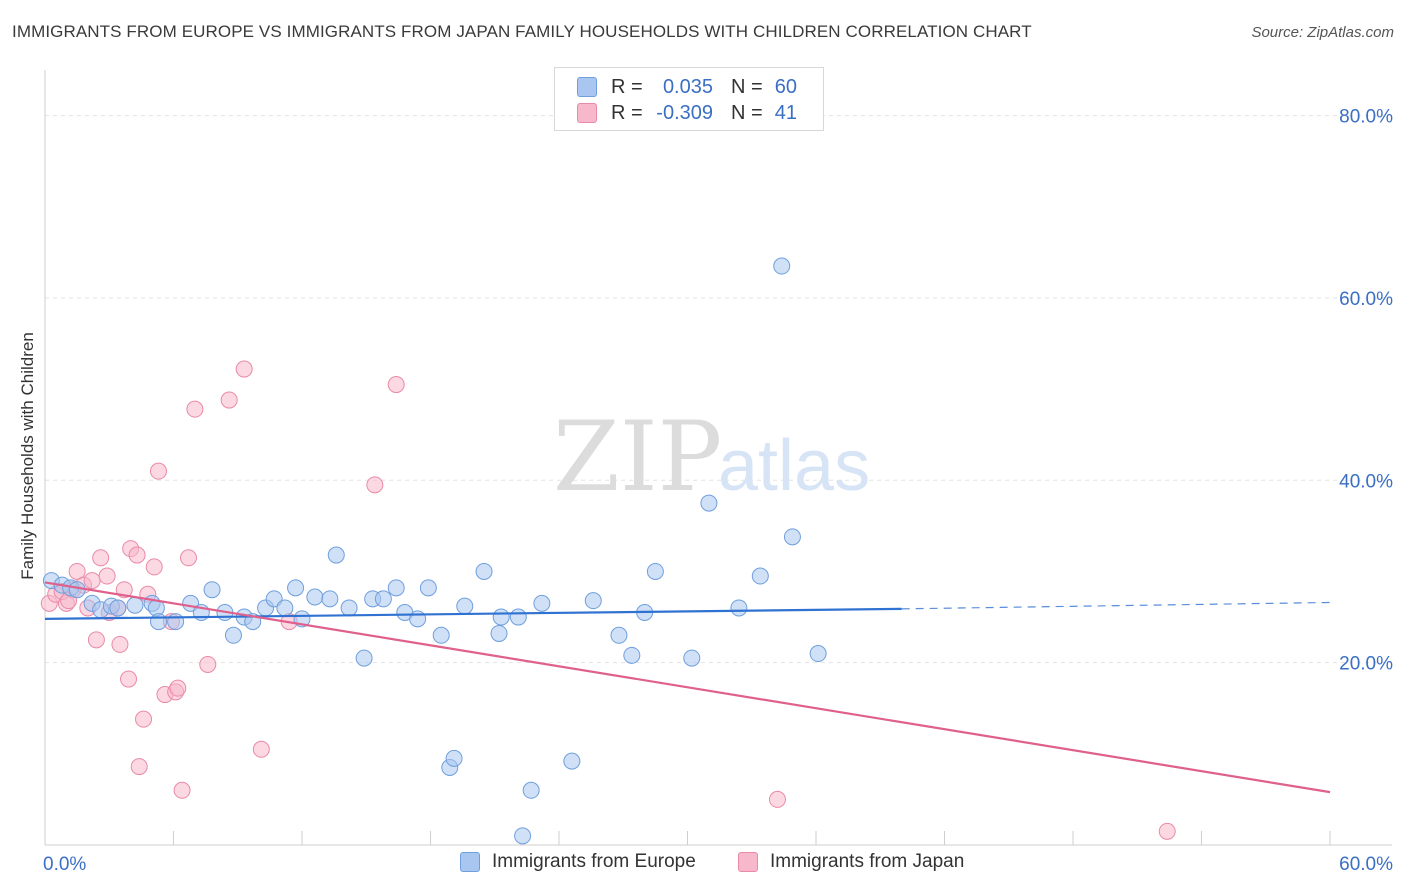 This screenshot has width=1406, height=892. I want to click on x-tick-label: 0.0%, so click(64, 864).